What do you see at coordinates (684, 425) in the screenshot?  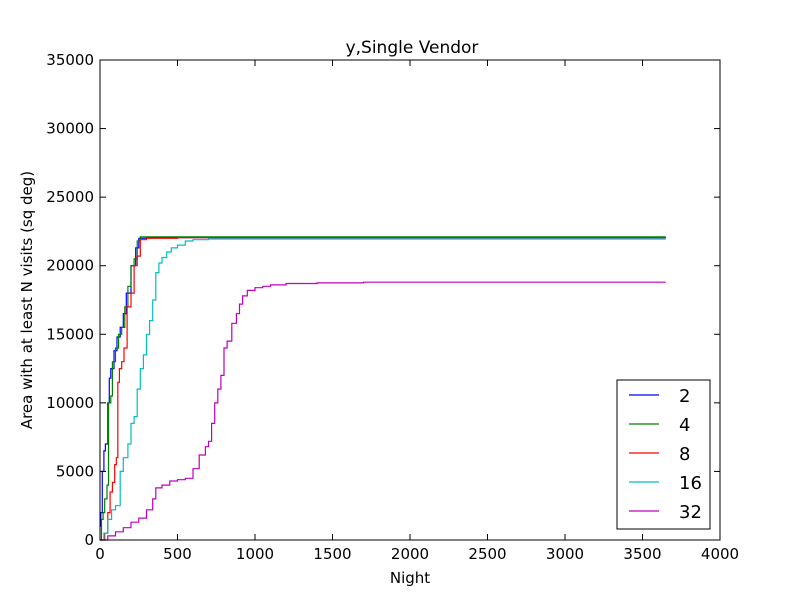 I see `legend-label-4: 4` at bounding box center [684, 425].